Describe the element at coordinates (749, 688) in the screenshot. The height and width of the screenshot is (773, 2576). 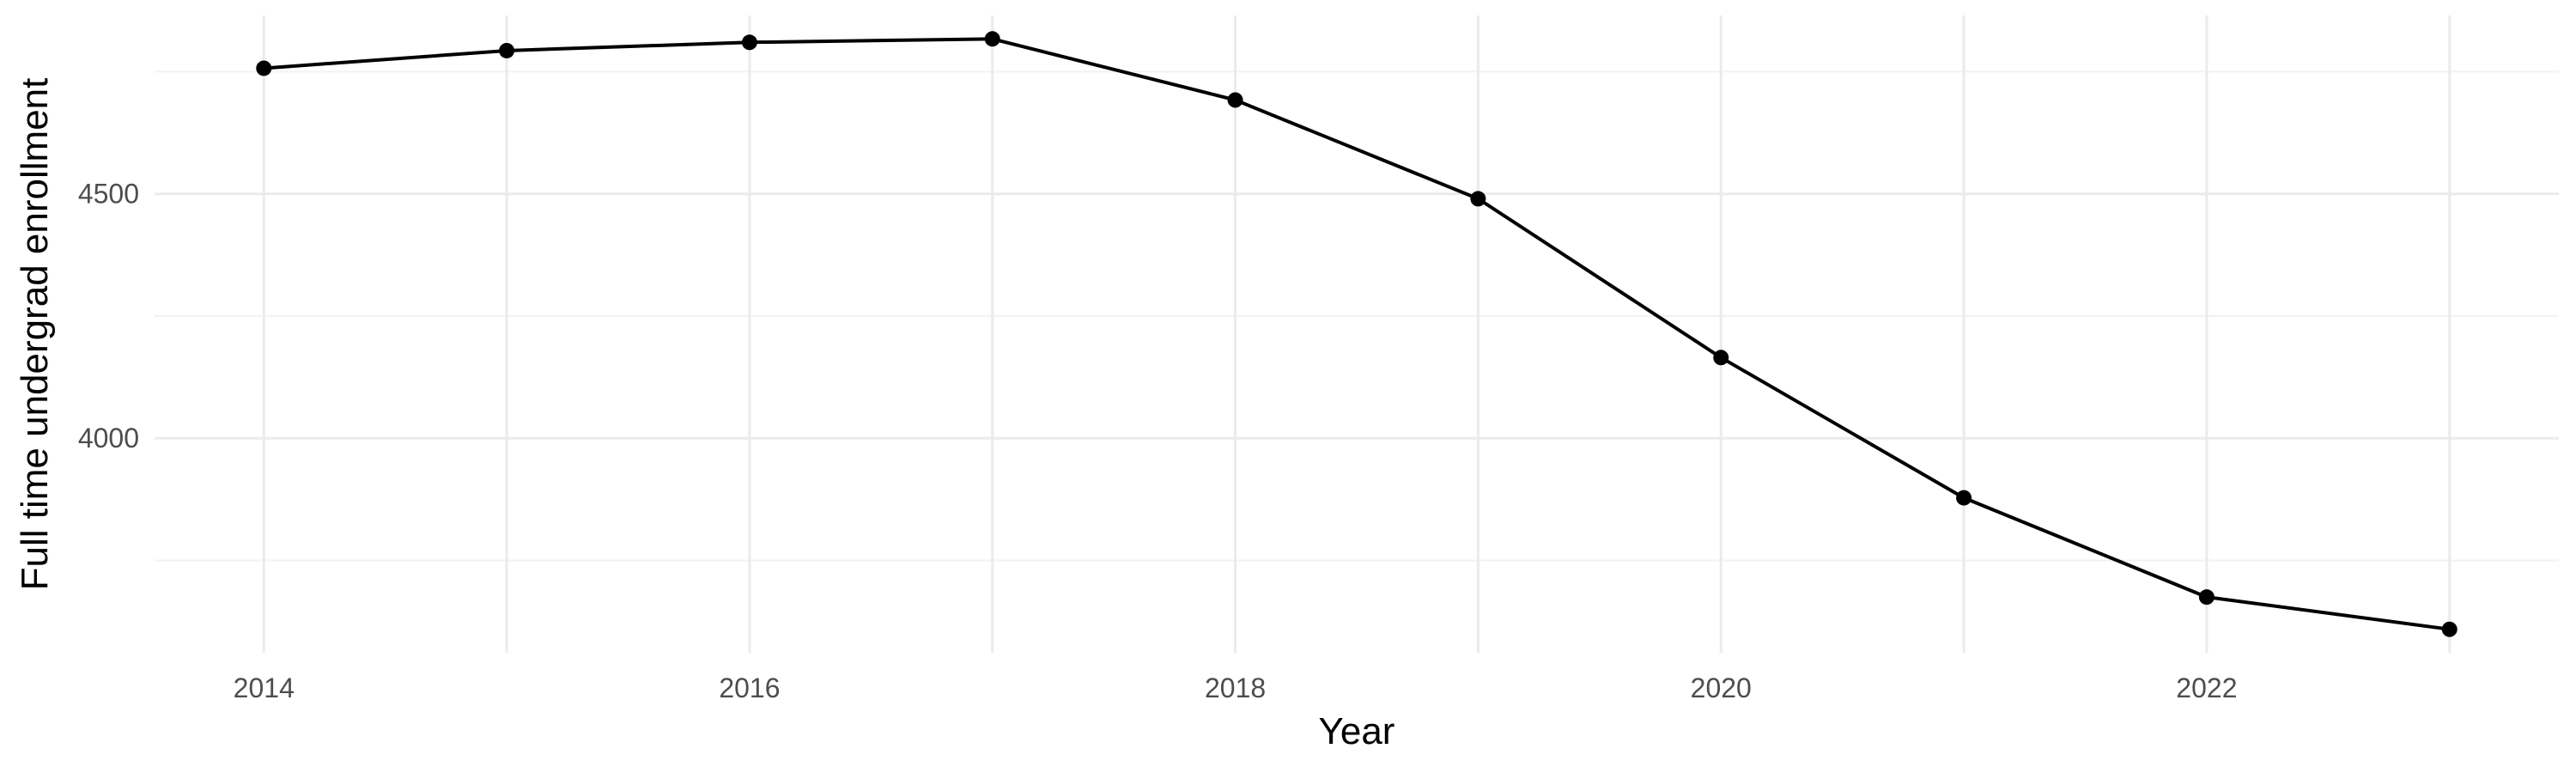
I see `x-tick-label: 2016` at that location.